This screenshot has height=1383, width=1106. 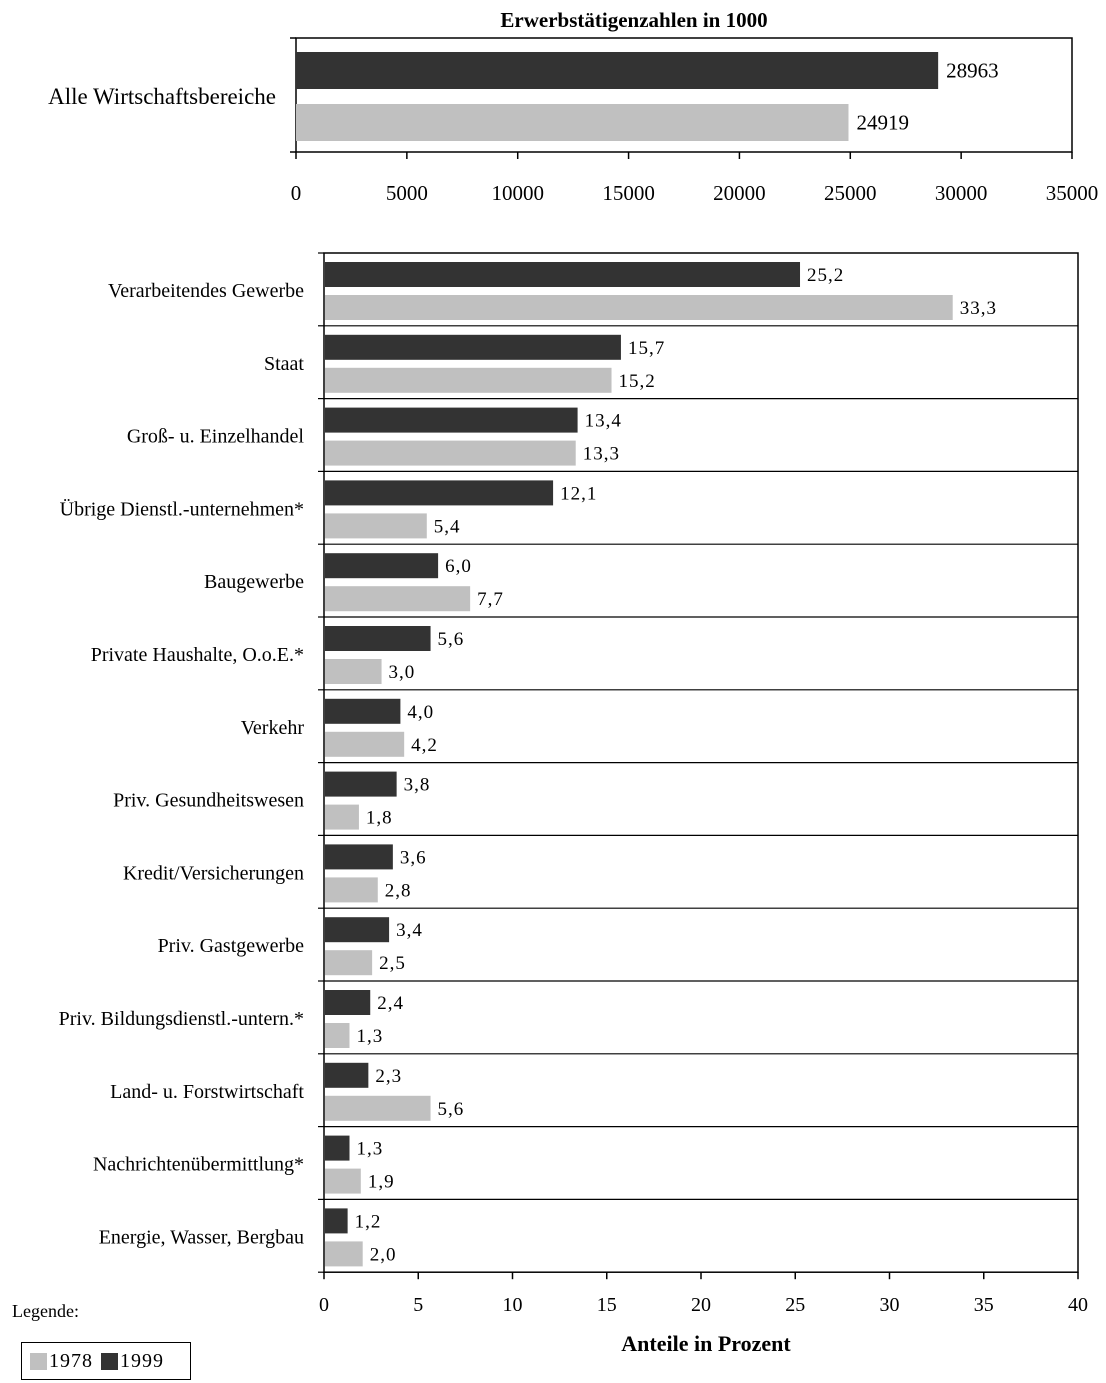 What do you see at coordinates (71, 1360) in the screenshot?
I see `legend-label-1978: 1978` at bounding box center [71, 1360].